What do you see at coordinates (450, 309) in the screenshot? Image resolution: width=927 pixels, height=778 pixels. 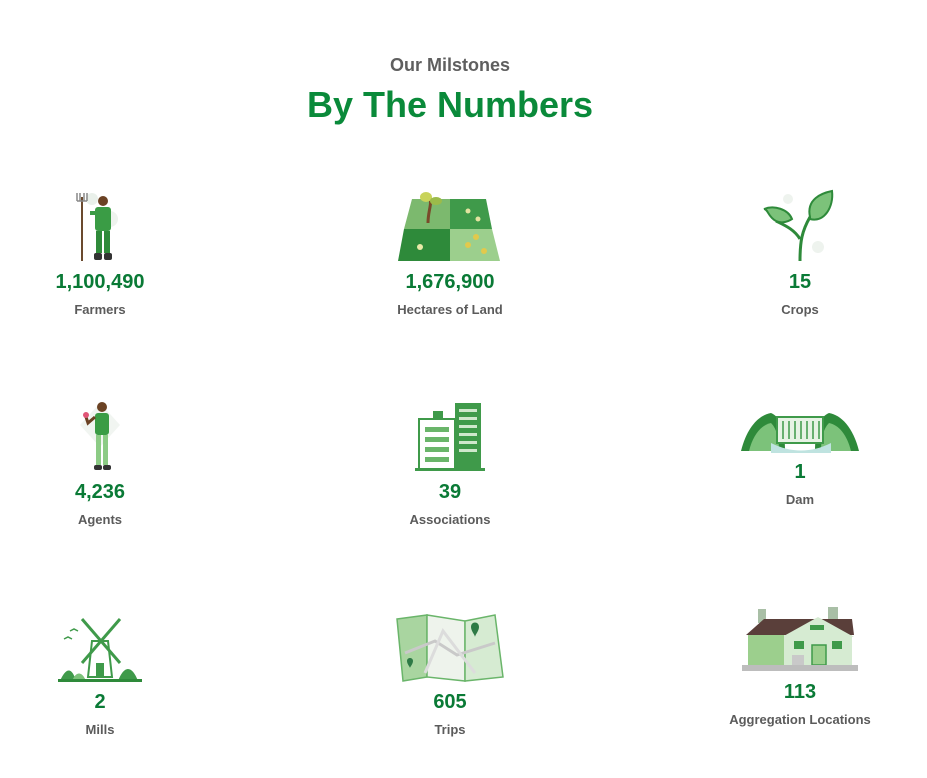 I see `stat-label: Hectares of Land` at bounding box center [450, 309].